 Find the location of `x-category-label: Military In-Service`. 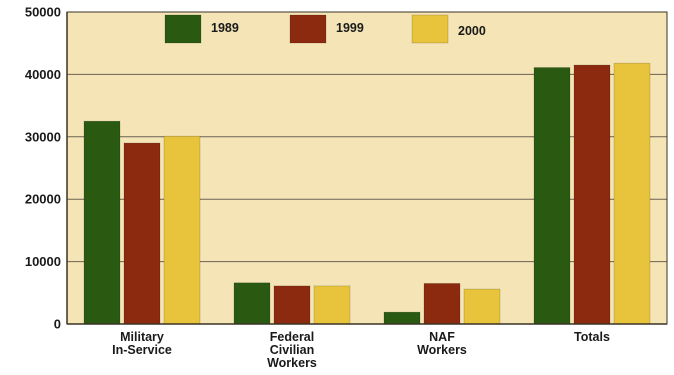

x-category-label: Military In-Service is located at coordinates (142, 343).